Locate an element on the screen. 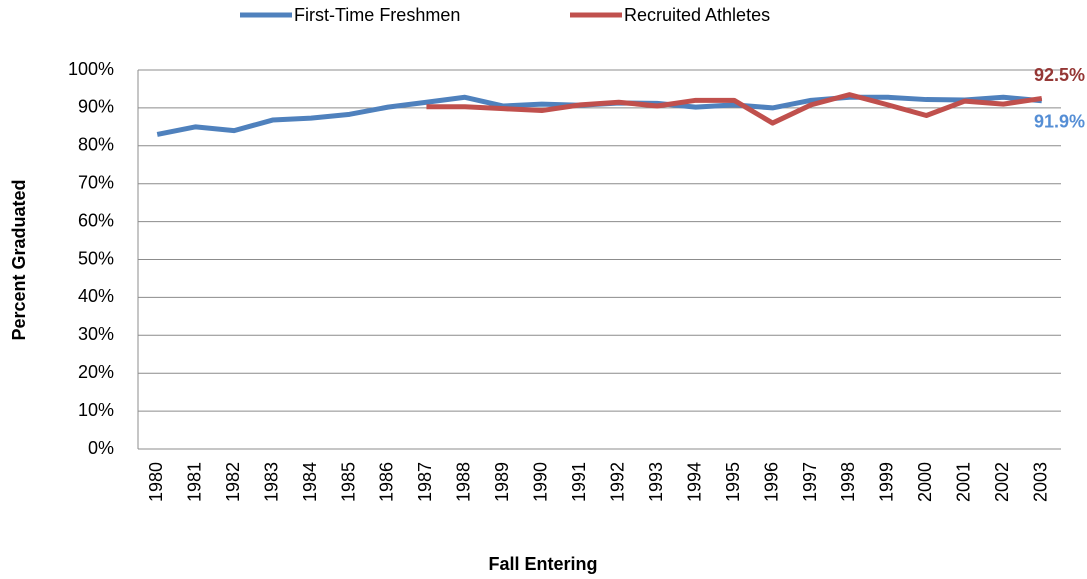 The height and width of the screenshot is (579, 1087). x-tick-label: 1985 is located at coordinates (348, 482).